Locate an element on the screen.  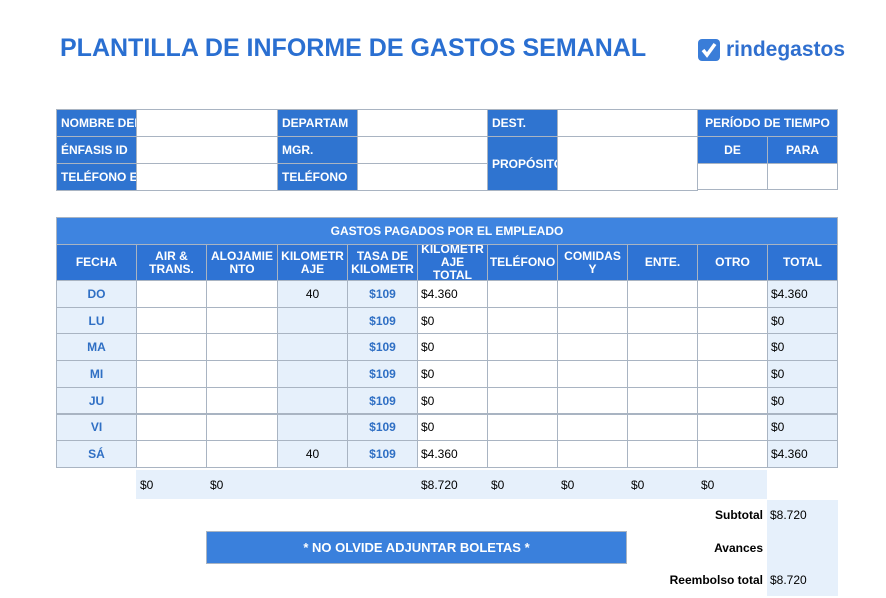
table-cell: VI is located at coordinates (96, 427).